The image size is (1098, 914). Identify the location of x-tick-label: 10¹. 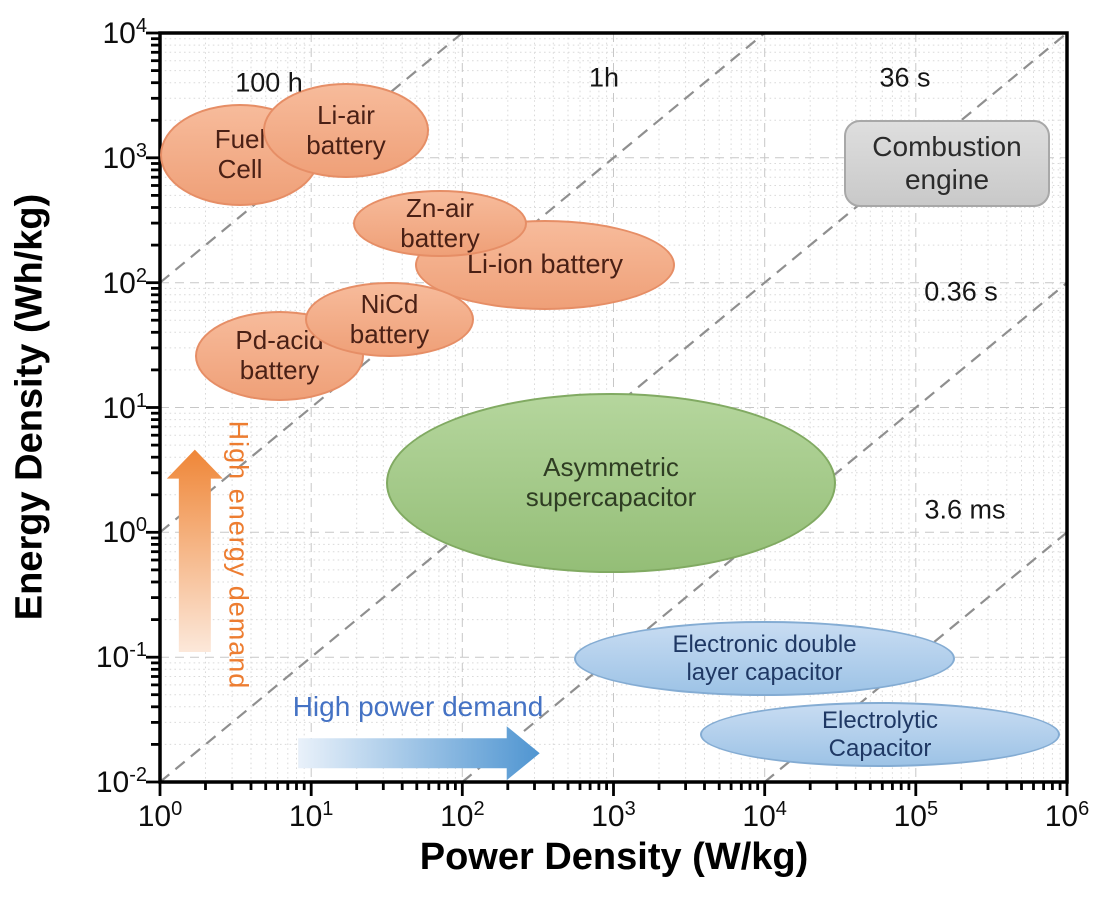
(311, 816).